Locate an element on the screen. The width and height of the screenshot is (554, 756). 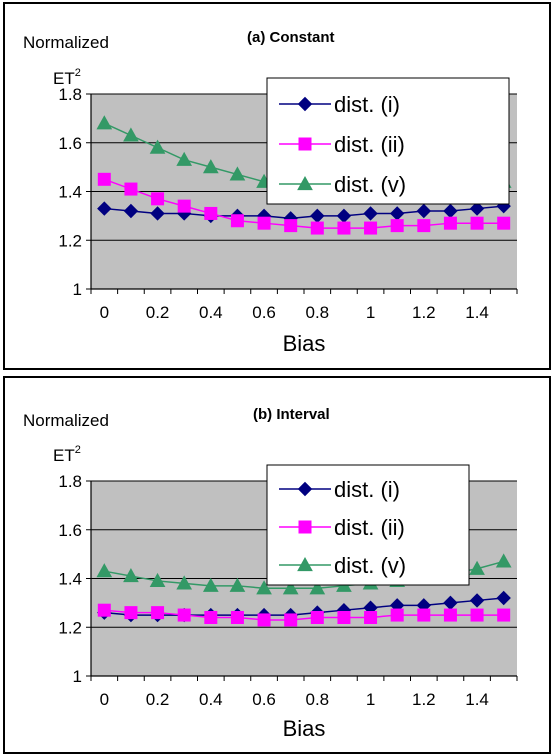
y-axis-label: Normalized is located at coordinates (66, 42).